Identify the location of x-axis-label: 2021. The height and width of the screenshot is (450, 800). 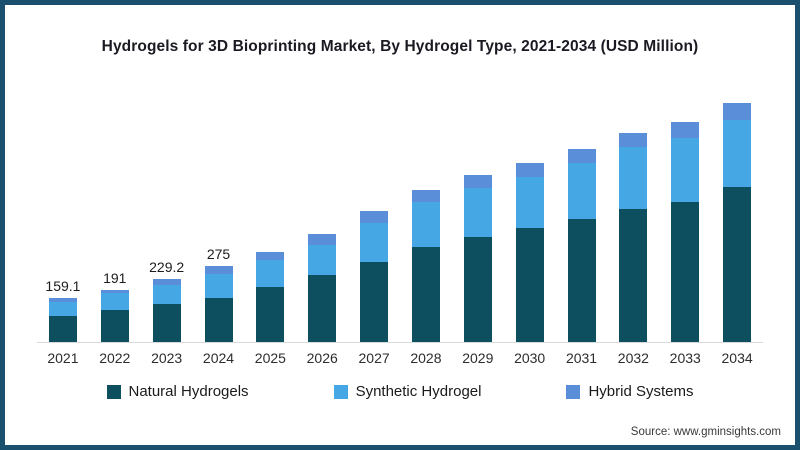
(63, 358).